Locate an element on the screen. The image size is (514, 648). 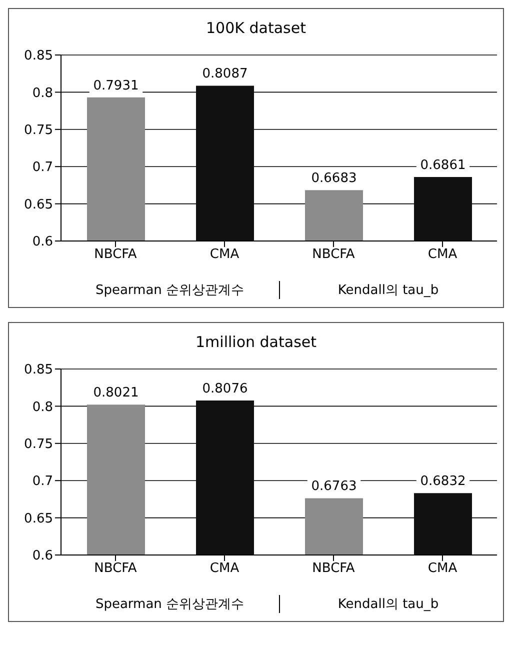
chart-title: 100K dataset is located at coordinates (256, 28).